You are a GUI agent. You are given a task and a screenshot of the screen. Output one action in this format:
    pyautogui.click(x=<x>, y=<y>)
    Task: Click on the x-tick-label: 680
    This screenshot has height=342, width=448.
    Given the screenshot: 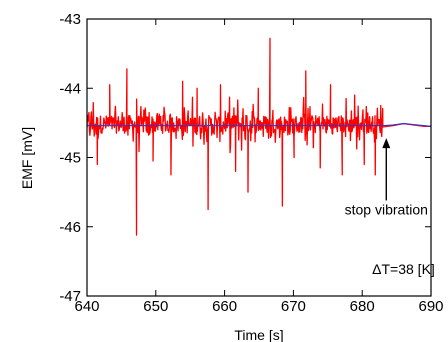 What is the action you would take?
    pyautogui.click(x=362, y=306)
    